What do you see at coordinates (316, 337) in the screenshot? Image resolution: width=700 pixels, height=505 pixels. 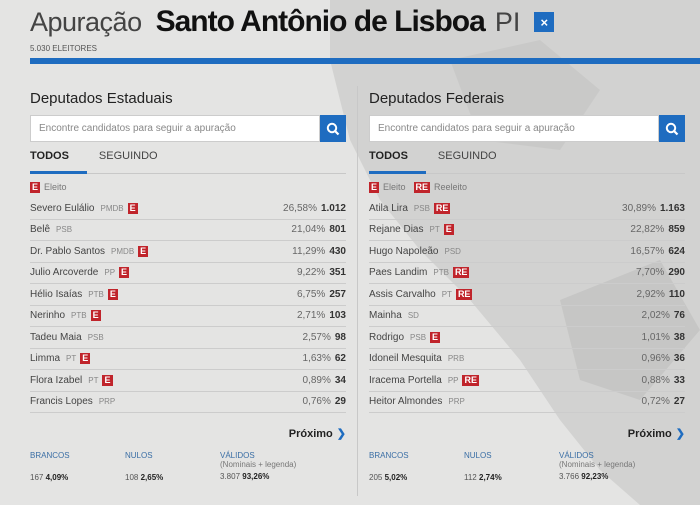 I see `candidate-percent: 2,57%` at bounding box center [316, 337].